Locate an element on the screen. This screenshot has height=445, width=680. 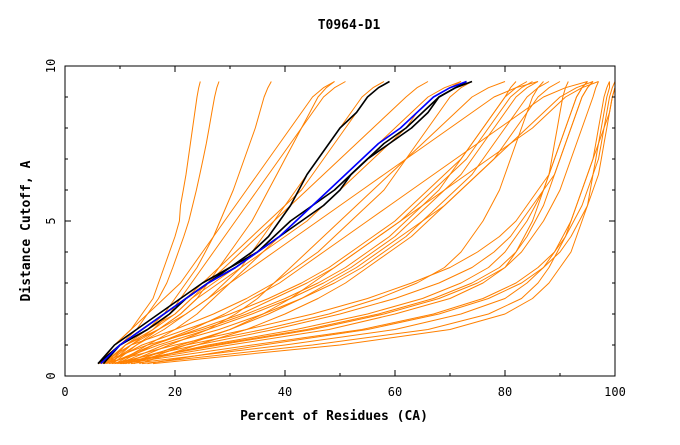
y-tick-label-0: 0 is located at coordinates (51, 375).